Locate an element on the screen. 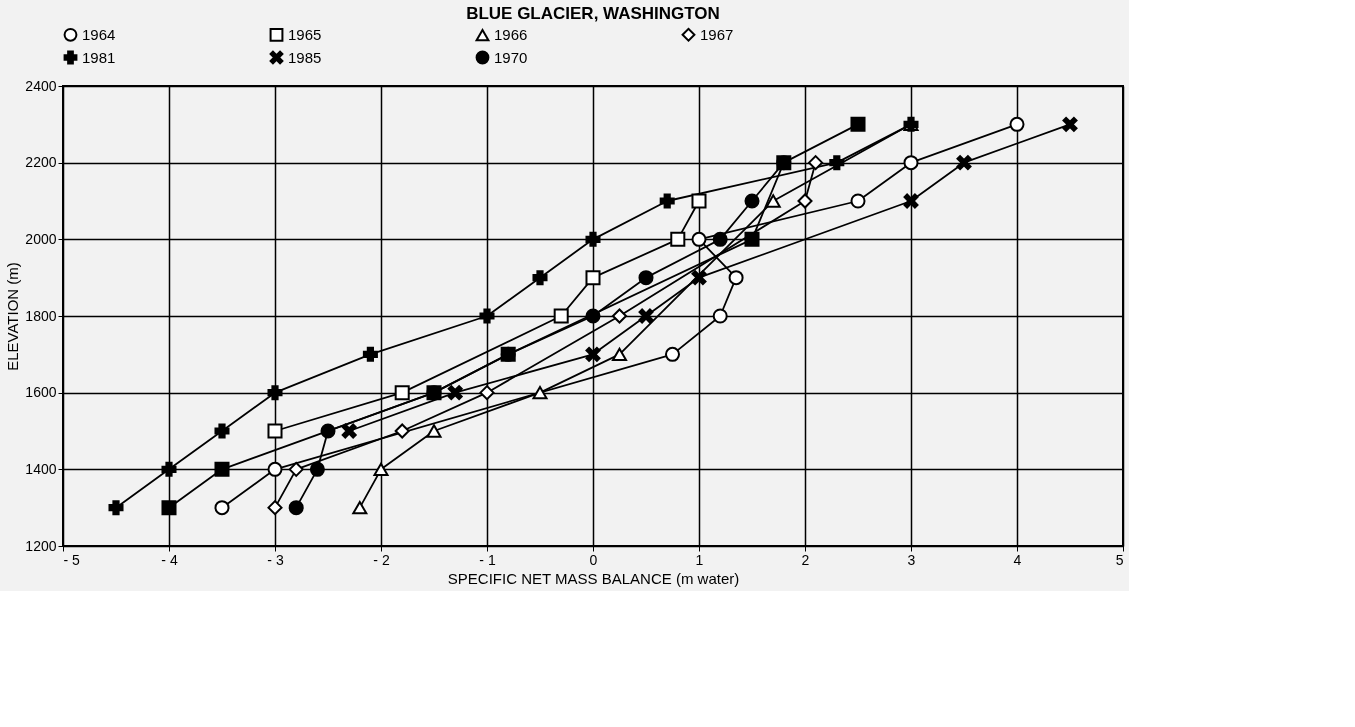 The width and height of the screenshot is (1355, 727). chart-title: BLUE GLACIER, WASHINGTON is located at coordinates (593, 13).